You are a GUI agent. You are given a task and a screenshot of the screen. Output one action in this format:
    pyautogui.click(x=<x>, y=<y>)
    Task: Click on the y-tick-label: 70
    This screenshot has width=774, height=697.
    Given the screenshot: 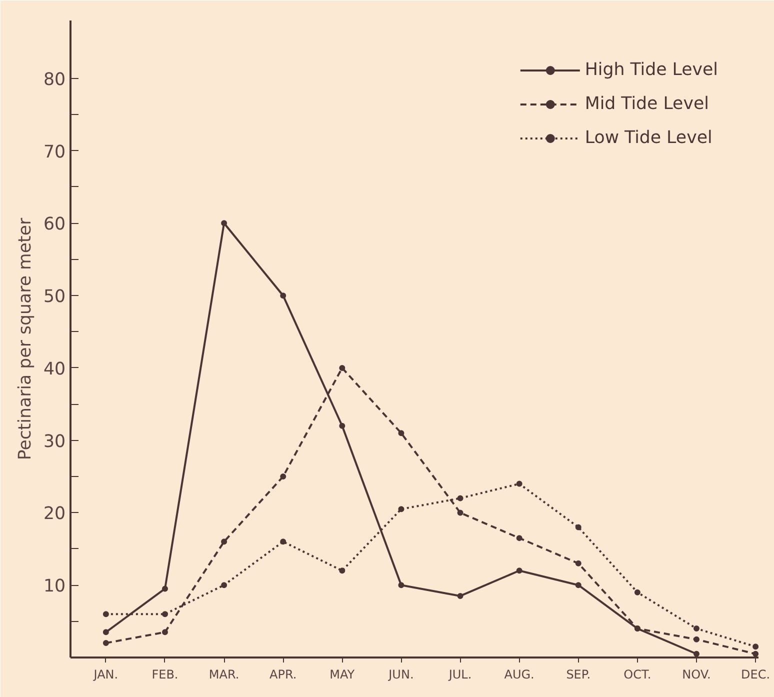 What is the action you would take?
    pyautogui.click(x=54, y=152)
    